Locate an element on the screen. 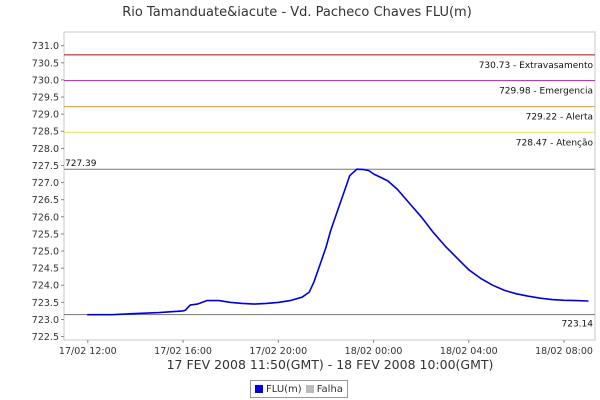  x-tick-label: 17/02 20:00 is located at coordinates (278, 351).